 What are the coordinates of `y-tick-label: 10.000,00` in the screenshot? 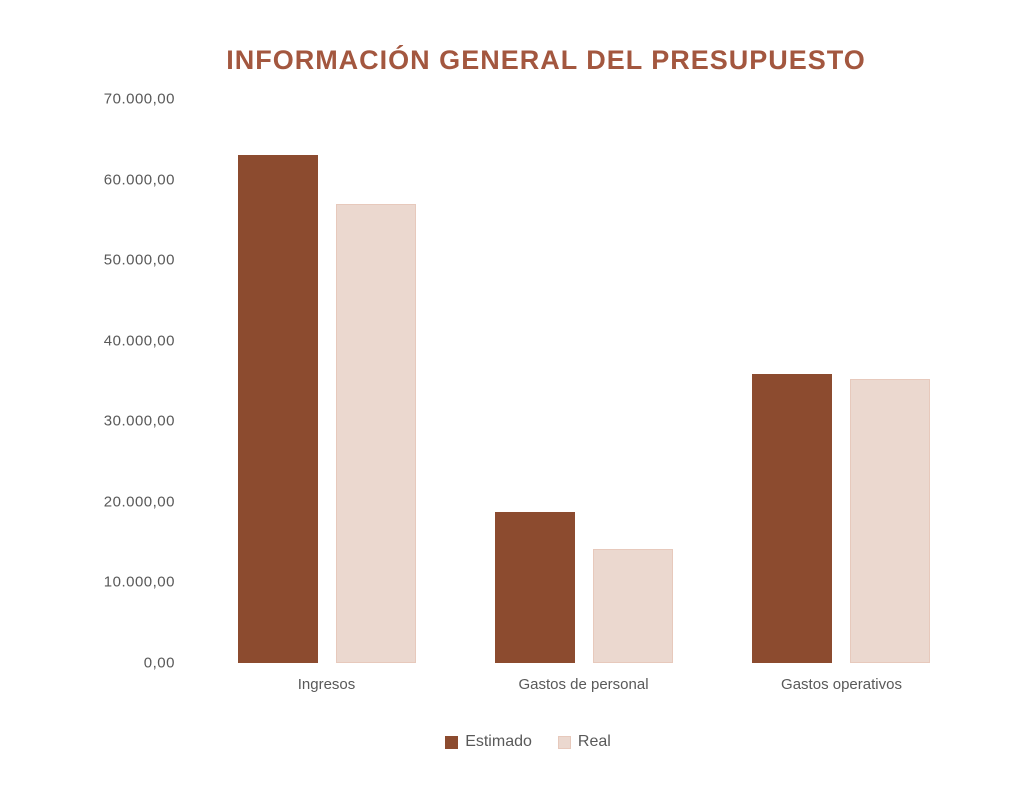 It's located at (139, 582).